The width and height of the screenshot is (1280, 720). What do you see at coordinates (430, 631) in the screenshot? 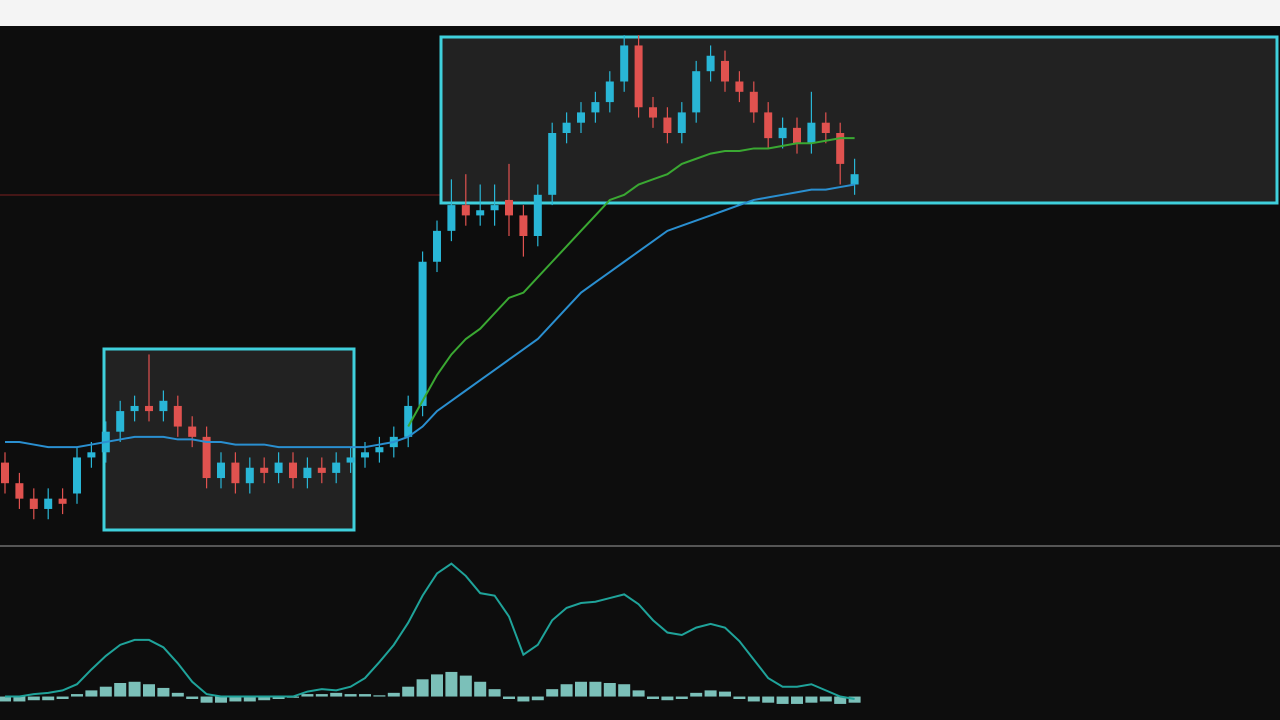
I see `line` at bounding box center [430, 631].